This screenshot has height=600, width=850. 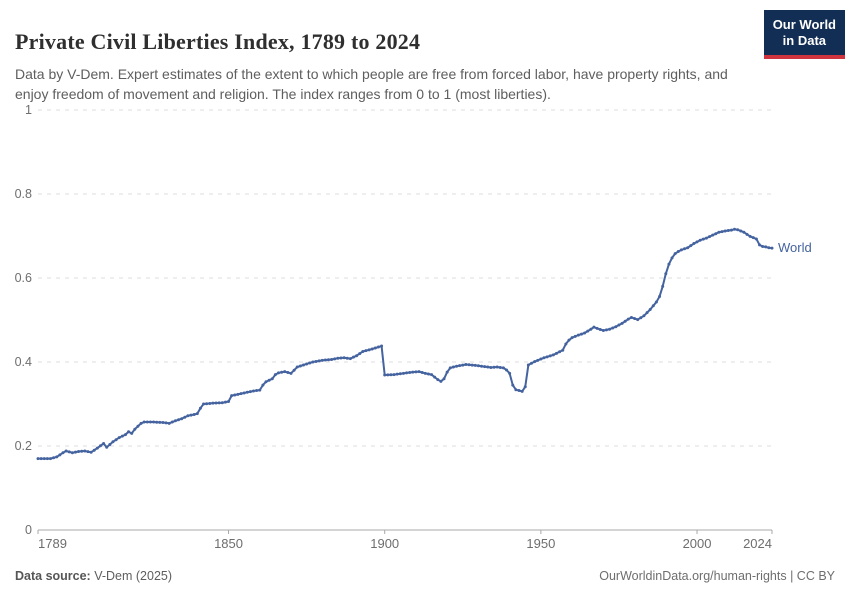 What do you see at coordinates (228, 543) in the screenshot?
I see `x-tick-label: 1850` at bounding box center [228, 543].